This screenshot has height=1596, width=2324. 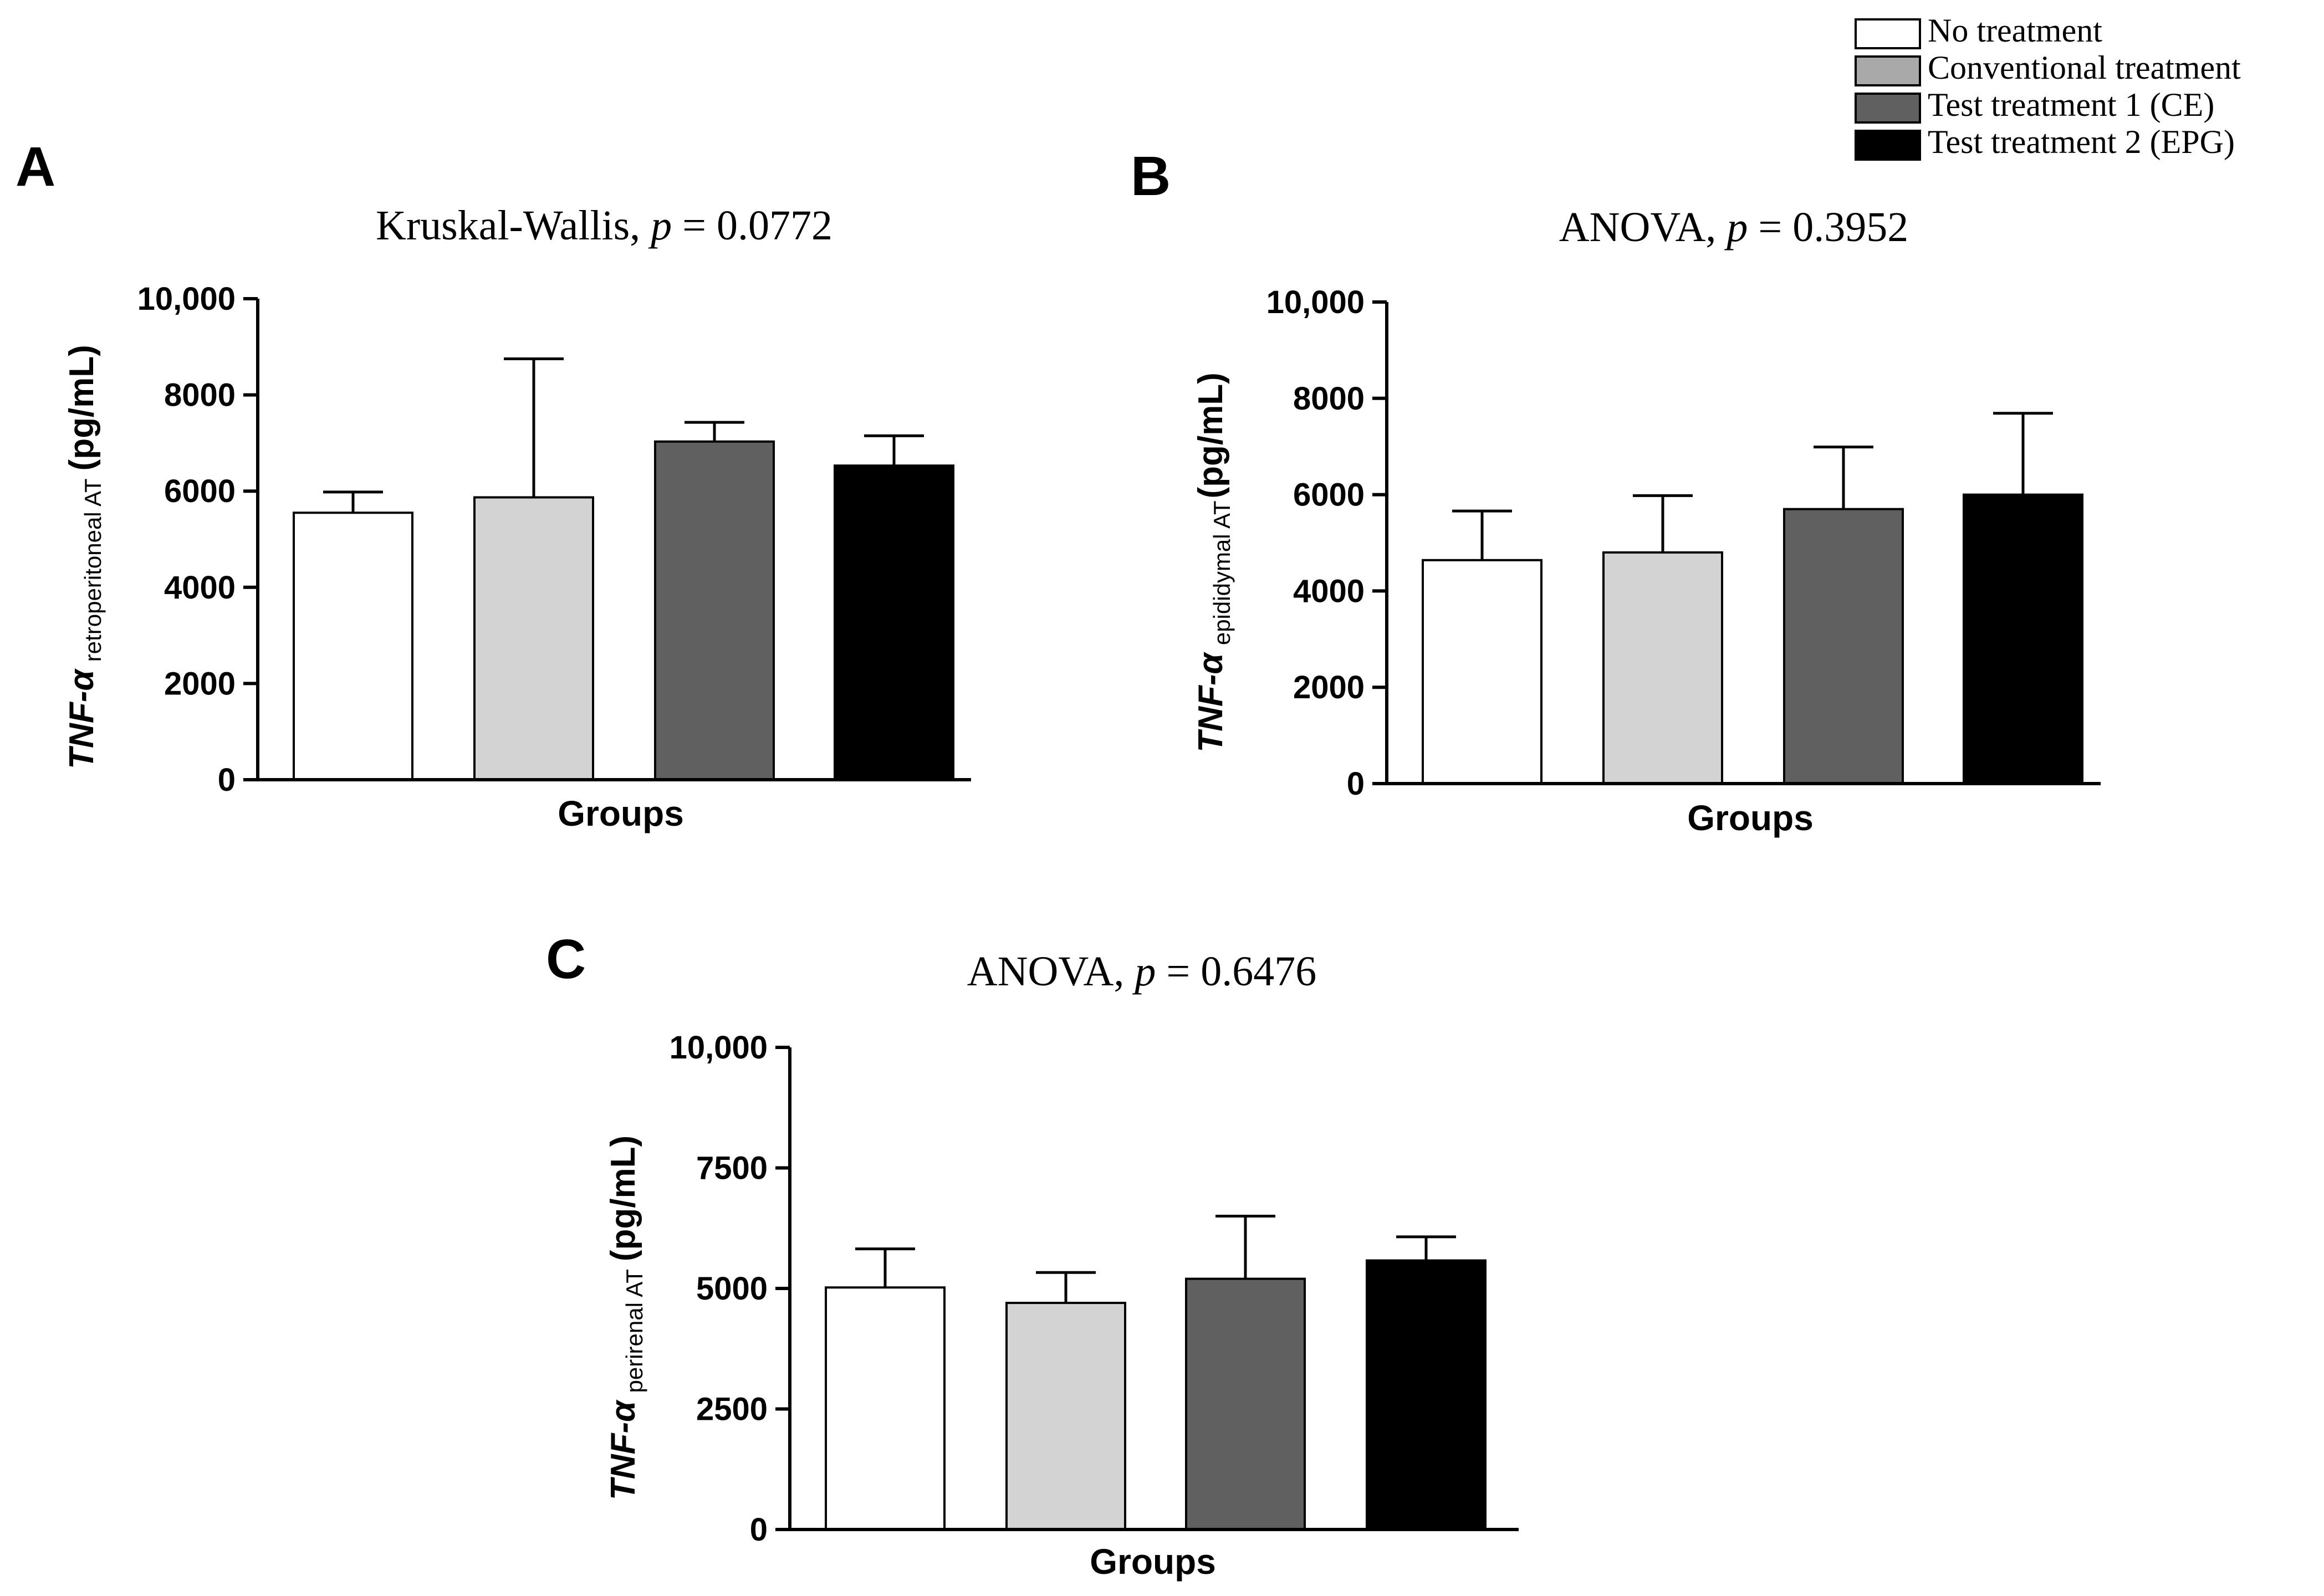 What do you see at coordinates (1151, 176) in the screenshot?
I see `panel-letter: B` at bounding box center [1151, 176].